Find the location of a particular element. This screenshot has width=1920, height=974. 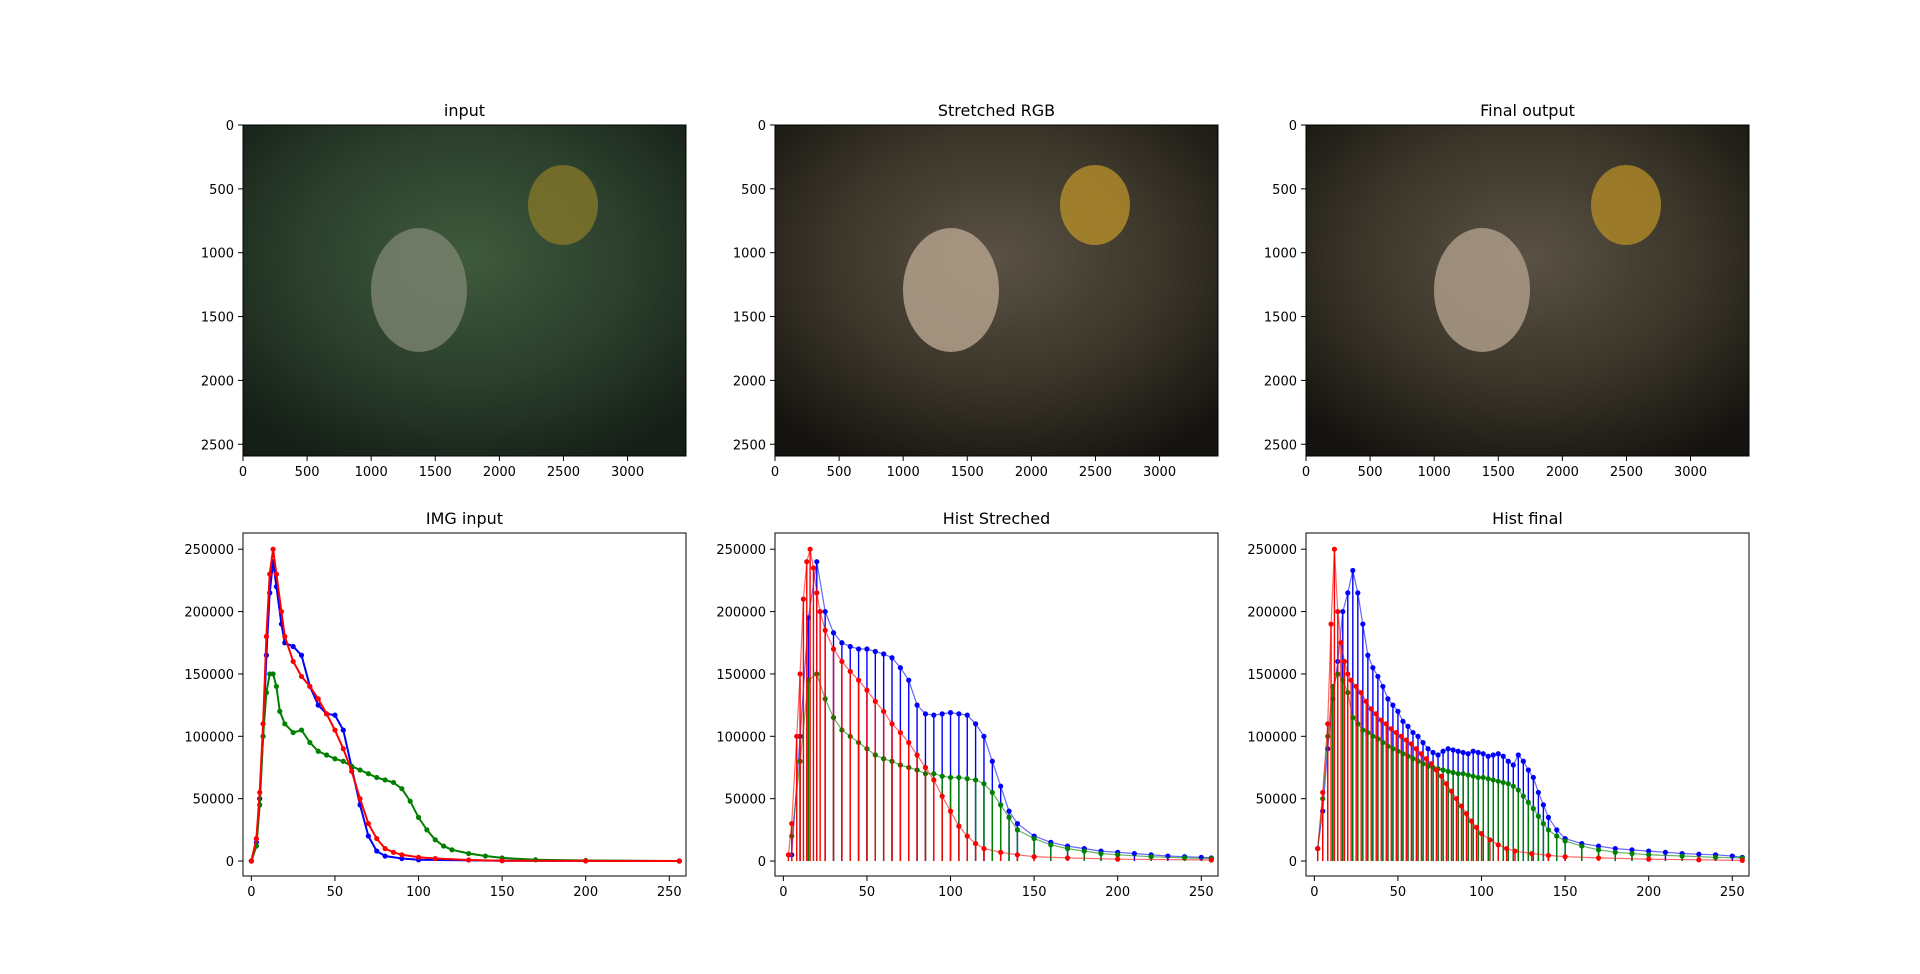

panel-title: Final output is located at coordinates (1527, 110).